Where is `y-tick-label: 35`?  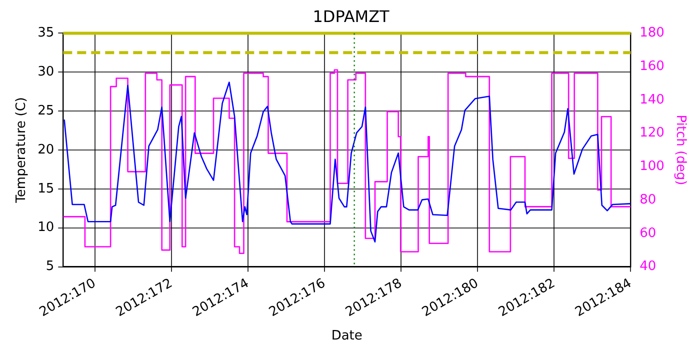 y-tick-label: 35 is located at coordinates (46, 33).